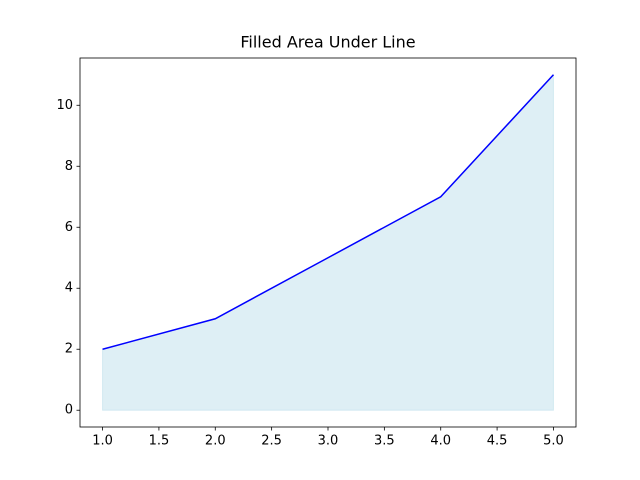 Image resolution: width=640 pixels, height=480 pixels. I want to click on x-tick-label: 4.5, so click(497, 441).